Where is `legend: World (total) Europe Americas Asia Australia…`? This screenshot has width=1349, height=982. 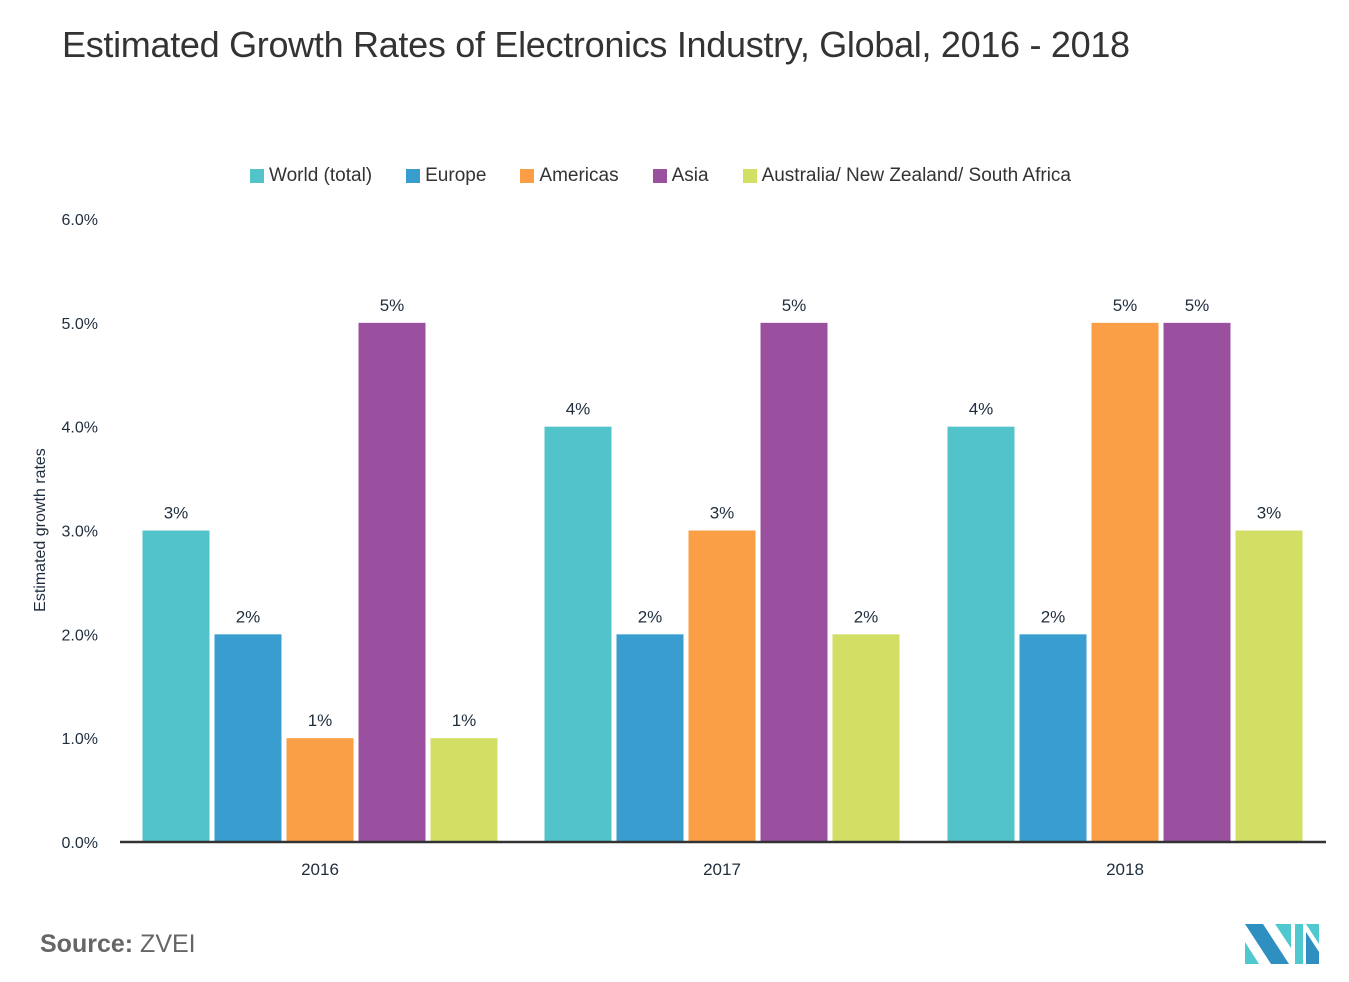
legend: World (total) Europe Americas Asia Australia… is located at coordinates (677, 176).